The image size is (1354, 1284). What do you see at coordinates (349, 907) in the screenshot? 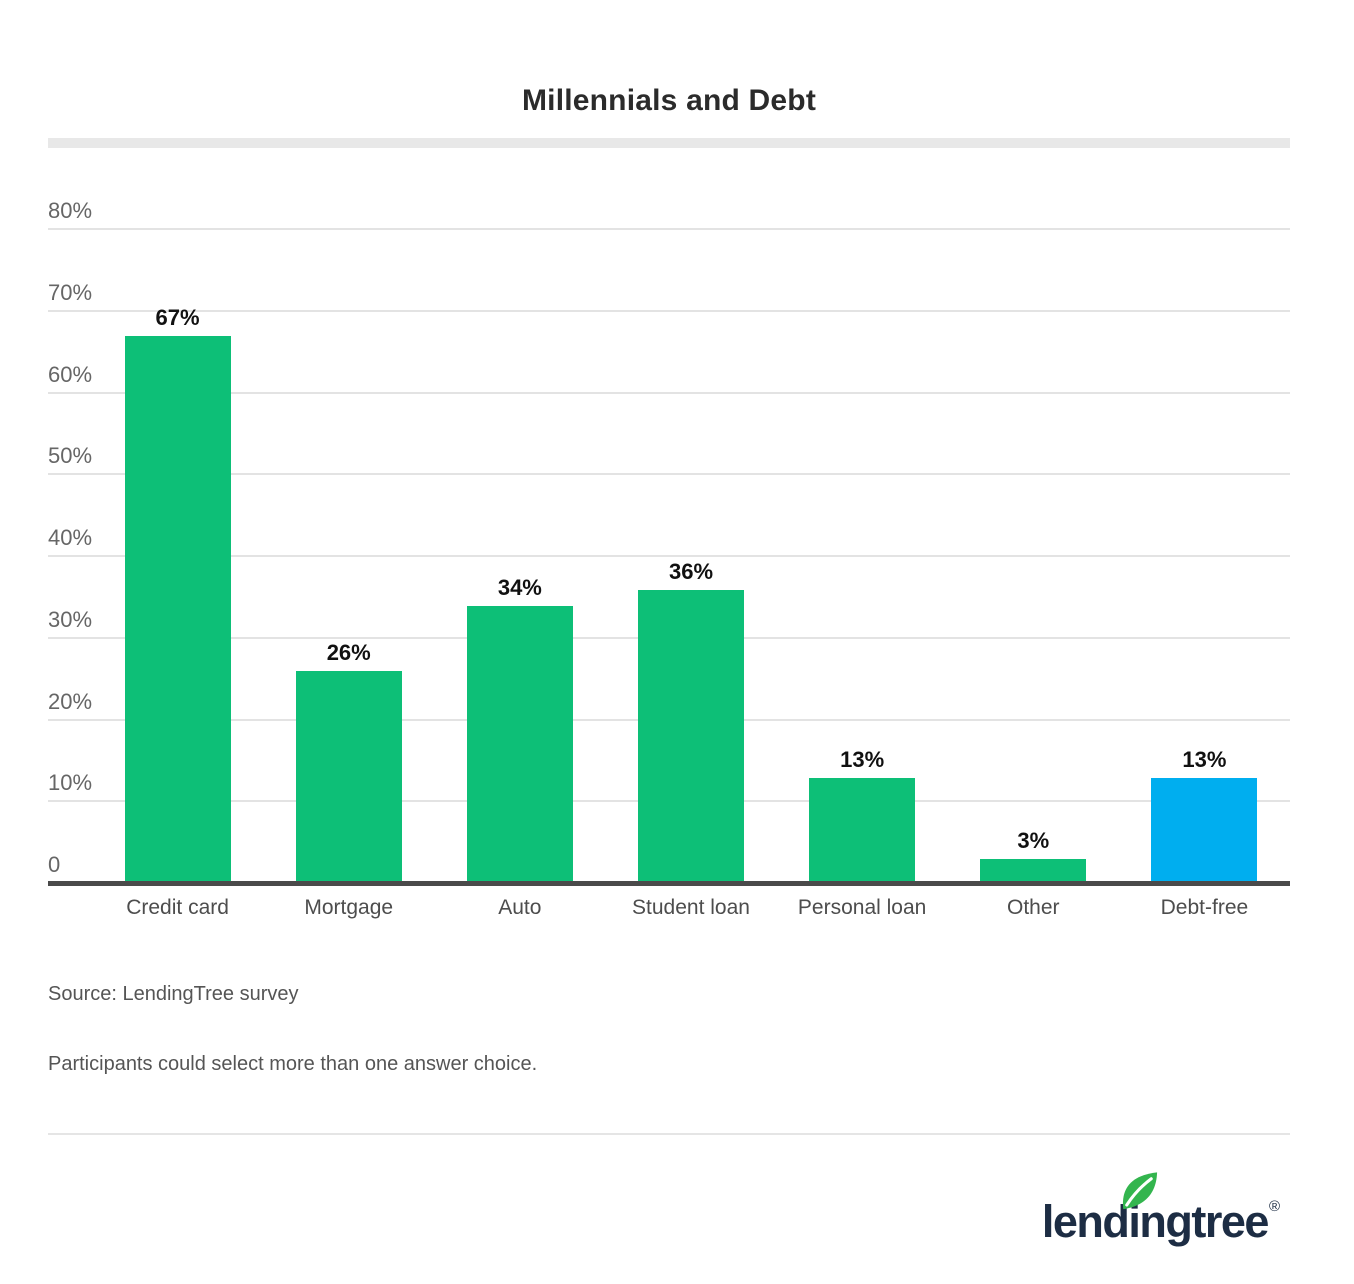
I see `x-axis-label-mortgage: Mortgage` at bounding box center [349, 907].